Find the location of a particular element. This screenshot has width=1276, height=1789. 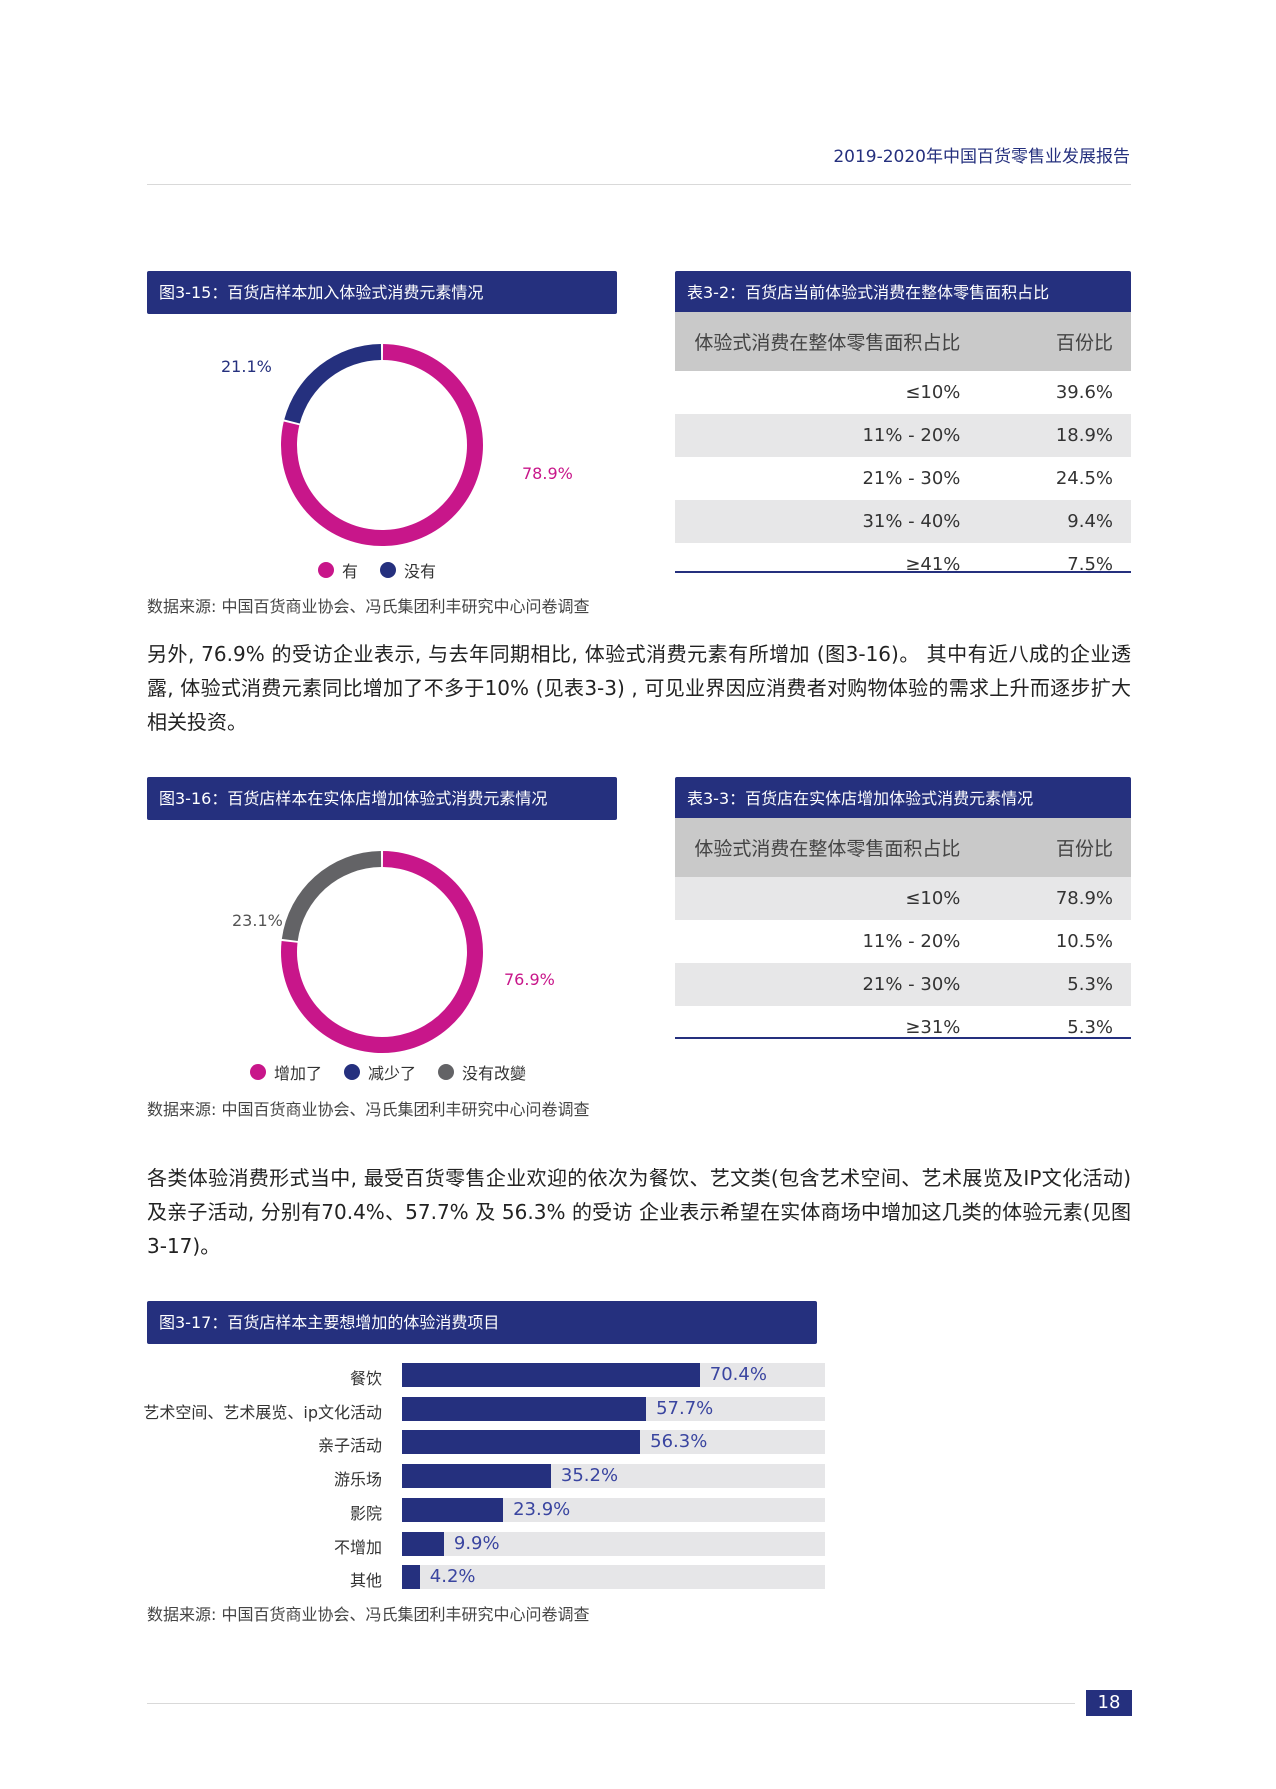

fig317-bar-track: 57.7% is located at coordinates (613, 1408).